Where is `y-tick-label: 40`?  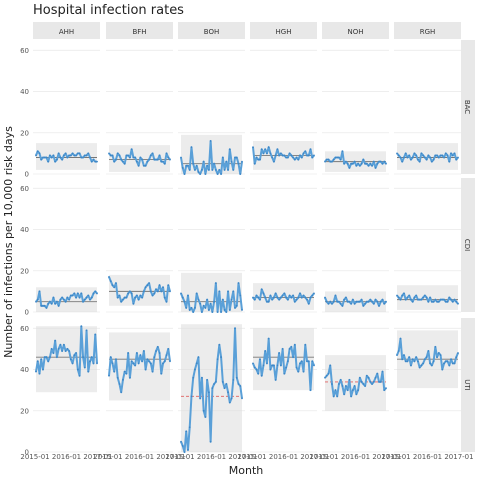
y-tick-label: 40 is located at coordinates (24, 370).